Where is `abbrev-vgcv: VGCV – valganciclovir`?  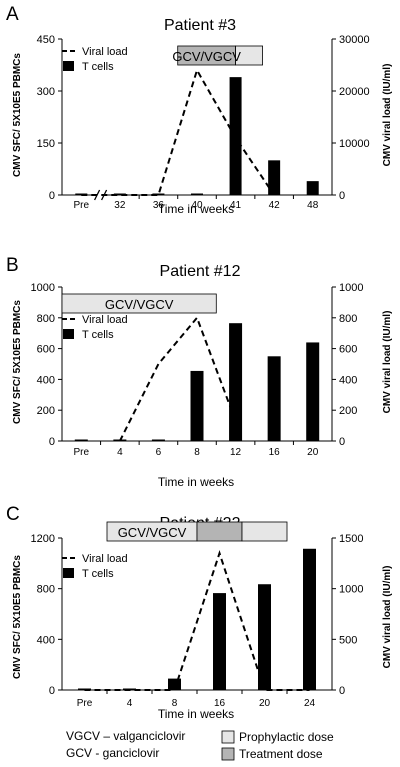
abbrev-vgcv: VGCV – valganciclovir is located at coordinates (125, 736).